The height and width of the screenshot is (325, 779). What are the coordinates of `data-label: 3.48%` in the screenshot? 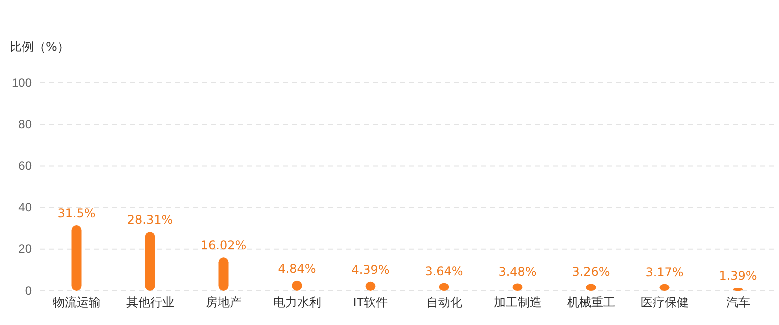 It's located at (517, 271).